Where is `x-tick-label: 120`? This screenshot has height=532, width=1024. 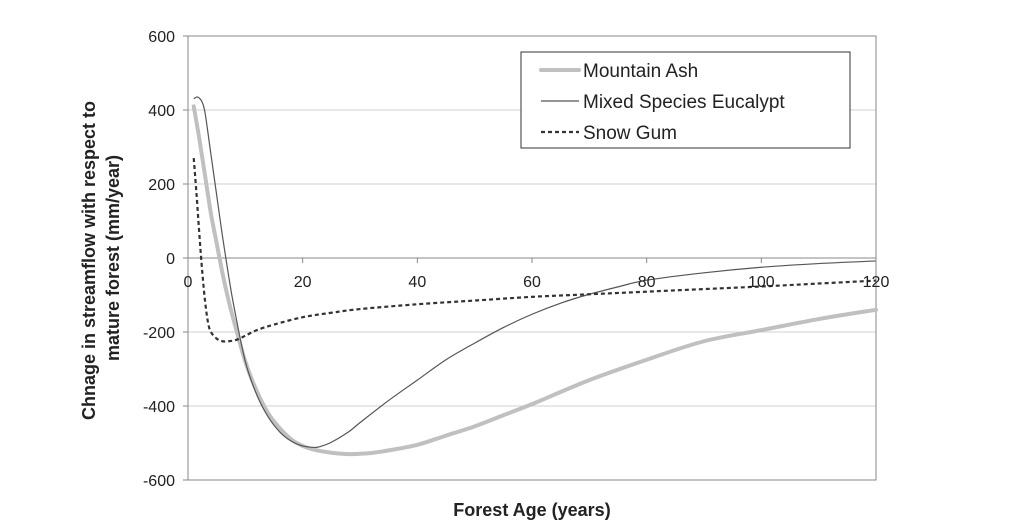 x-tick-label: 120 is located at coordinates (876, 282).